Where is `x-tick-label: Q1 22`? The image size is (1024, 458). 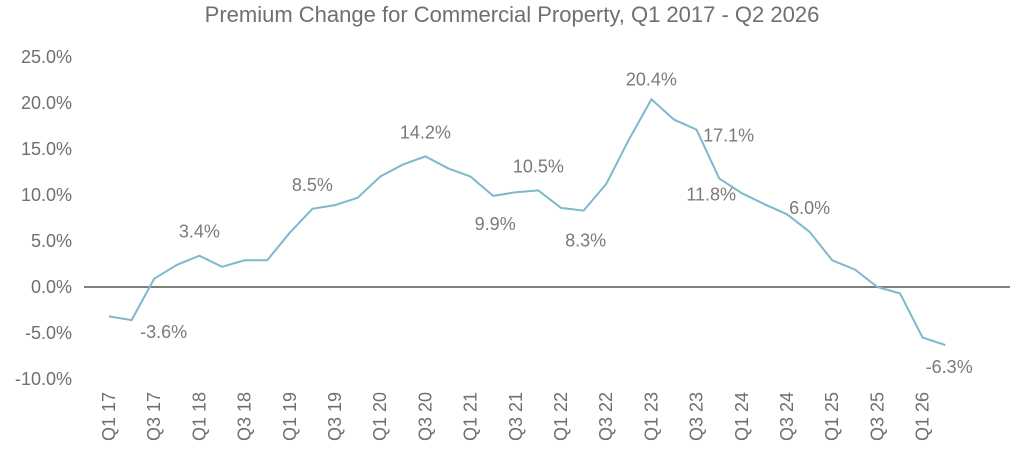
x-tick-label: Q1 22 is located at coordinates (561, 416).